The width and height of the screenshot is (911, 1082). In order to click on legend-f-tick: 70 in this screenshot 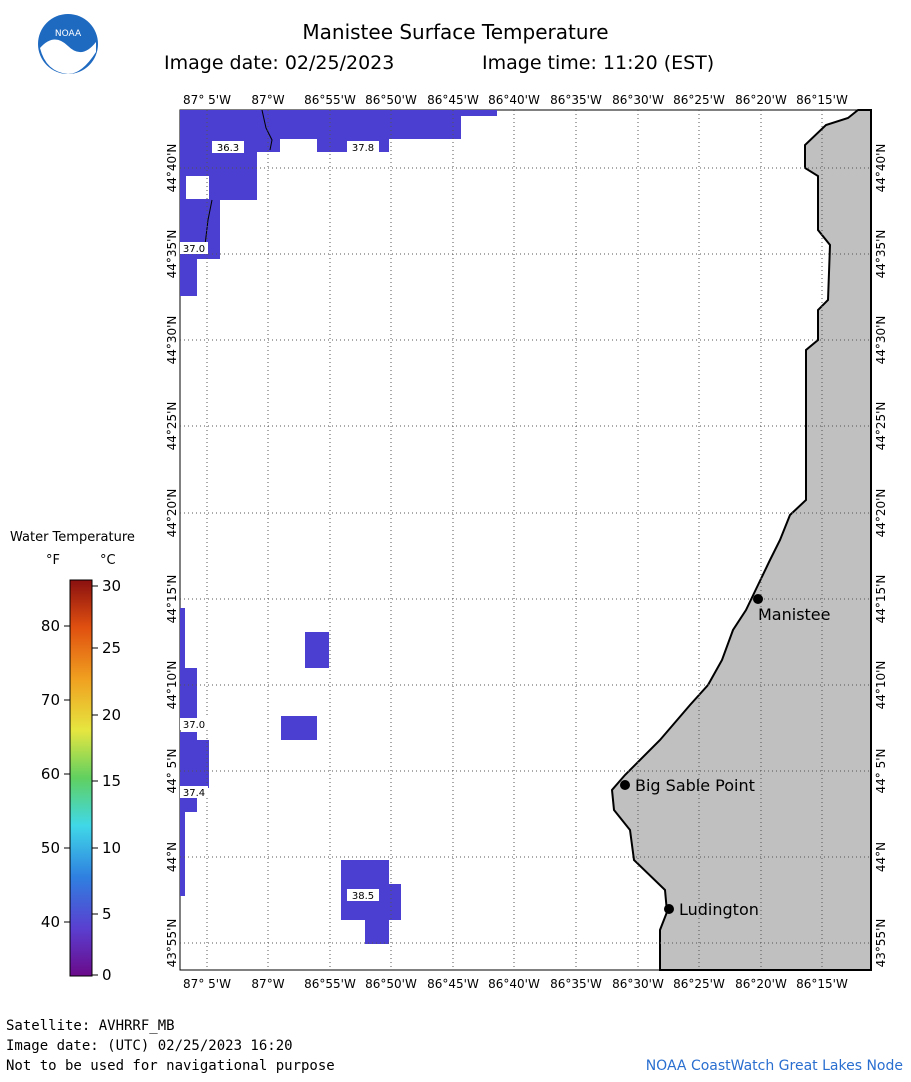, I will do `click(50, 700)`.